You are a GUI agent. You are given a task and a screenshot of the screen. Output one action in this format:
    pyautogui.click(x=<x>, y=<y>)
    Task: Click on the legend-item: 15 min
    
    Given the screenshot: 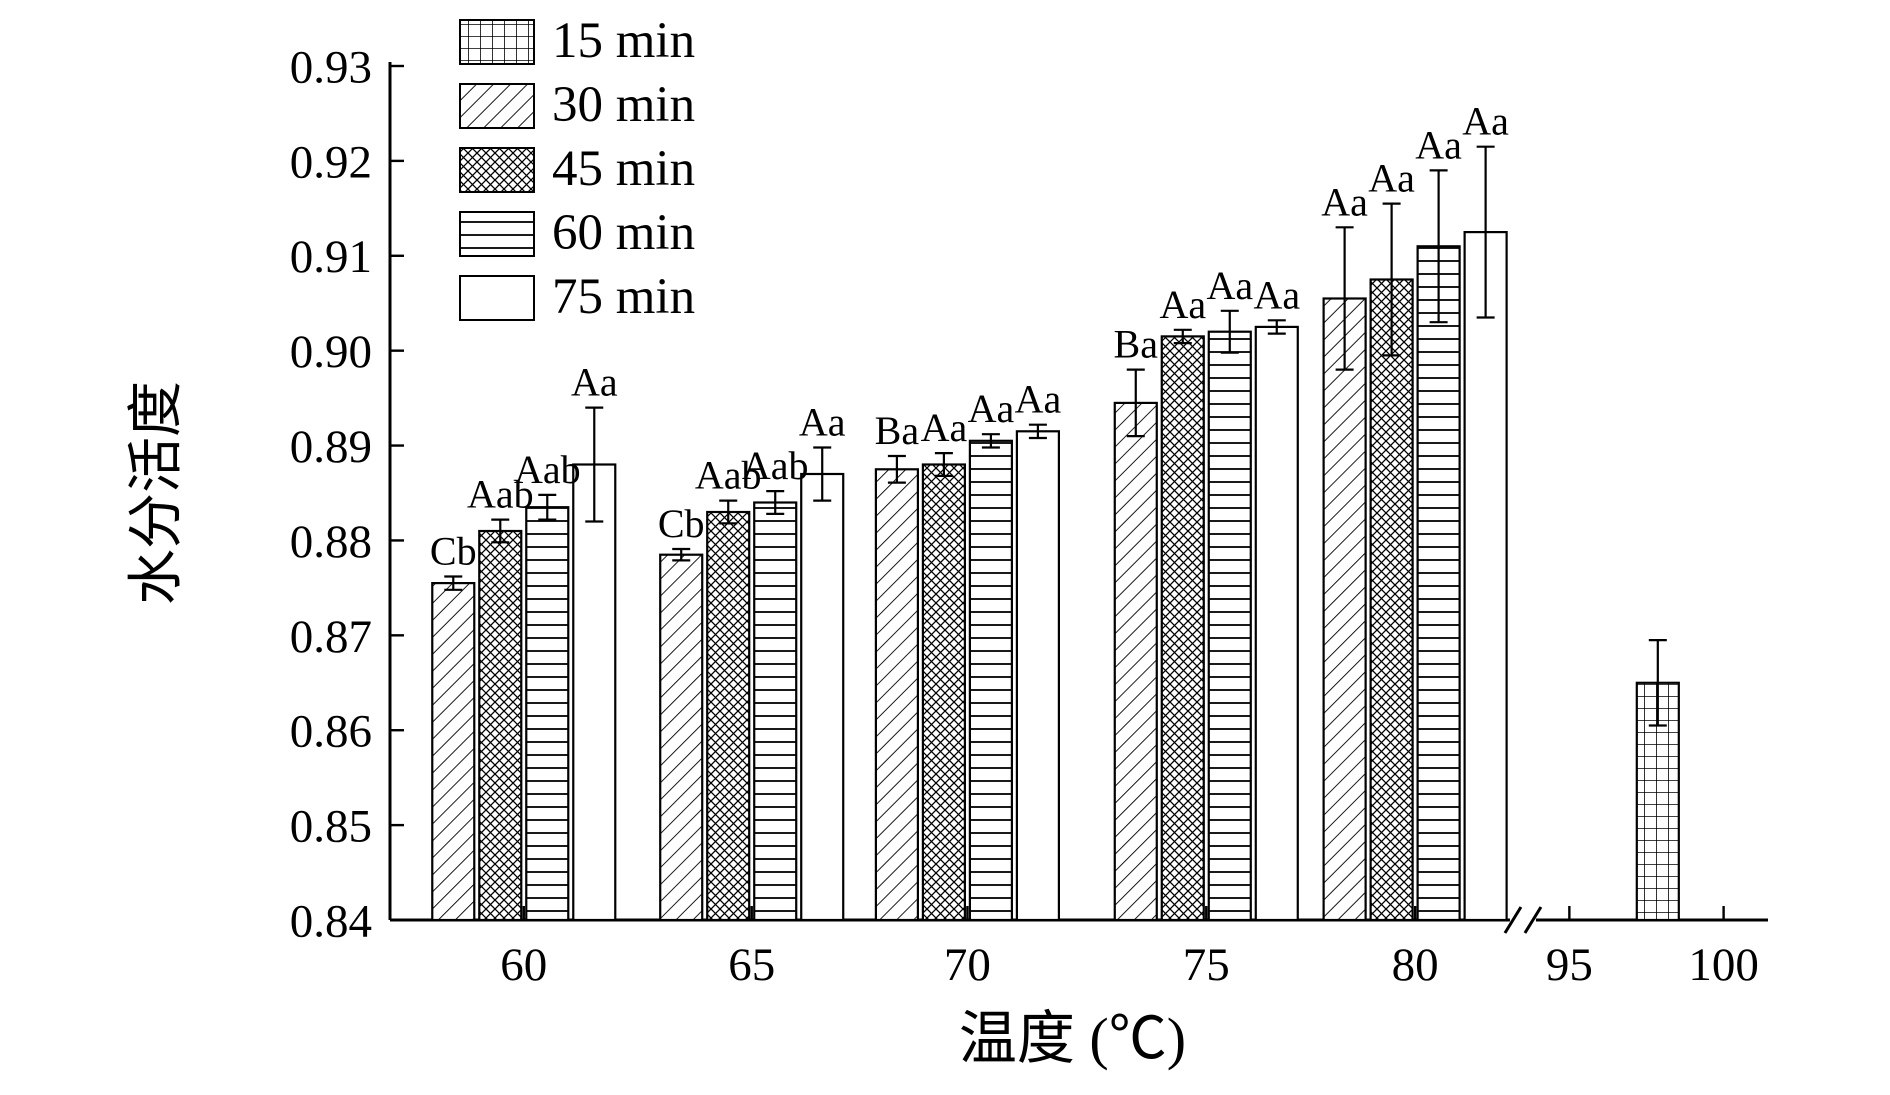 What is the action you would take?
    pyautogui.click(x=577, y=41)
    